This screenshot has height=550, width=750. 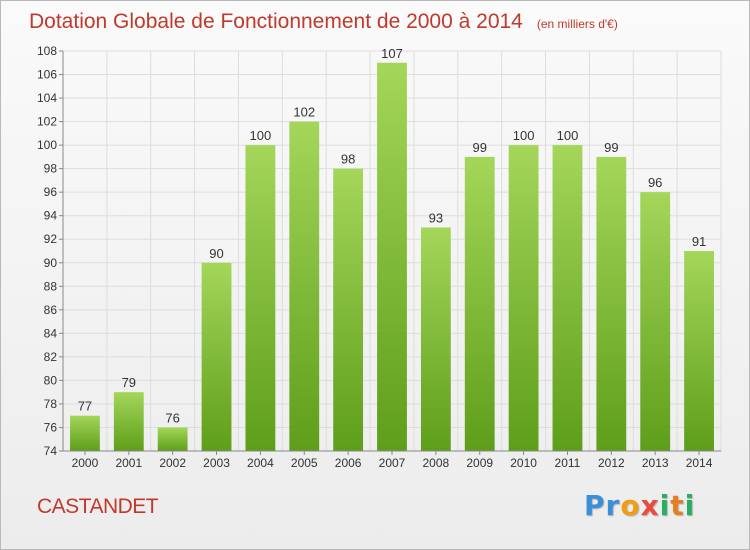 I want to click on logo-letter: t, so click(x=677, y=505).